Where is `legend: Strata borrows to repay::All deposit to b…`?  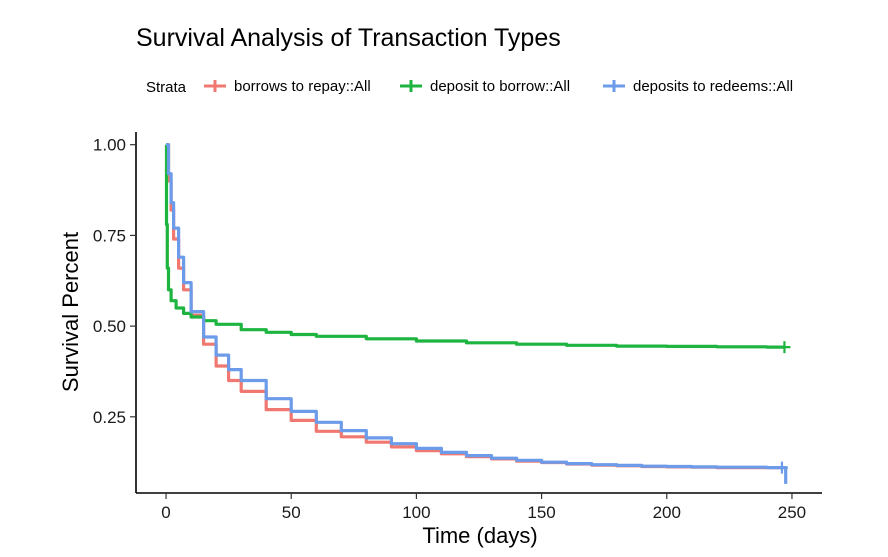
legend: Strata borrows to repay::All deposit to b… is located at coordinates (469, 87).